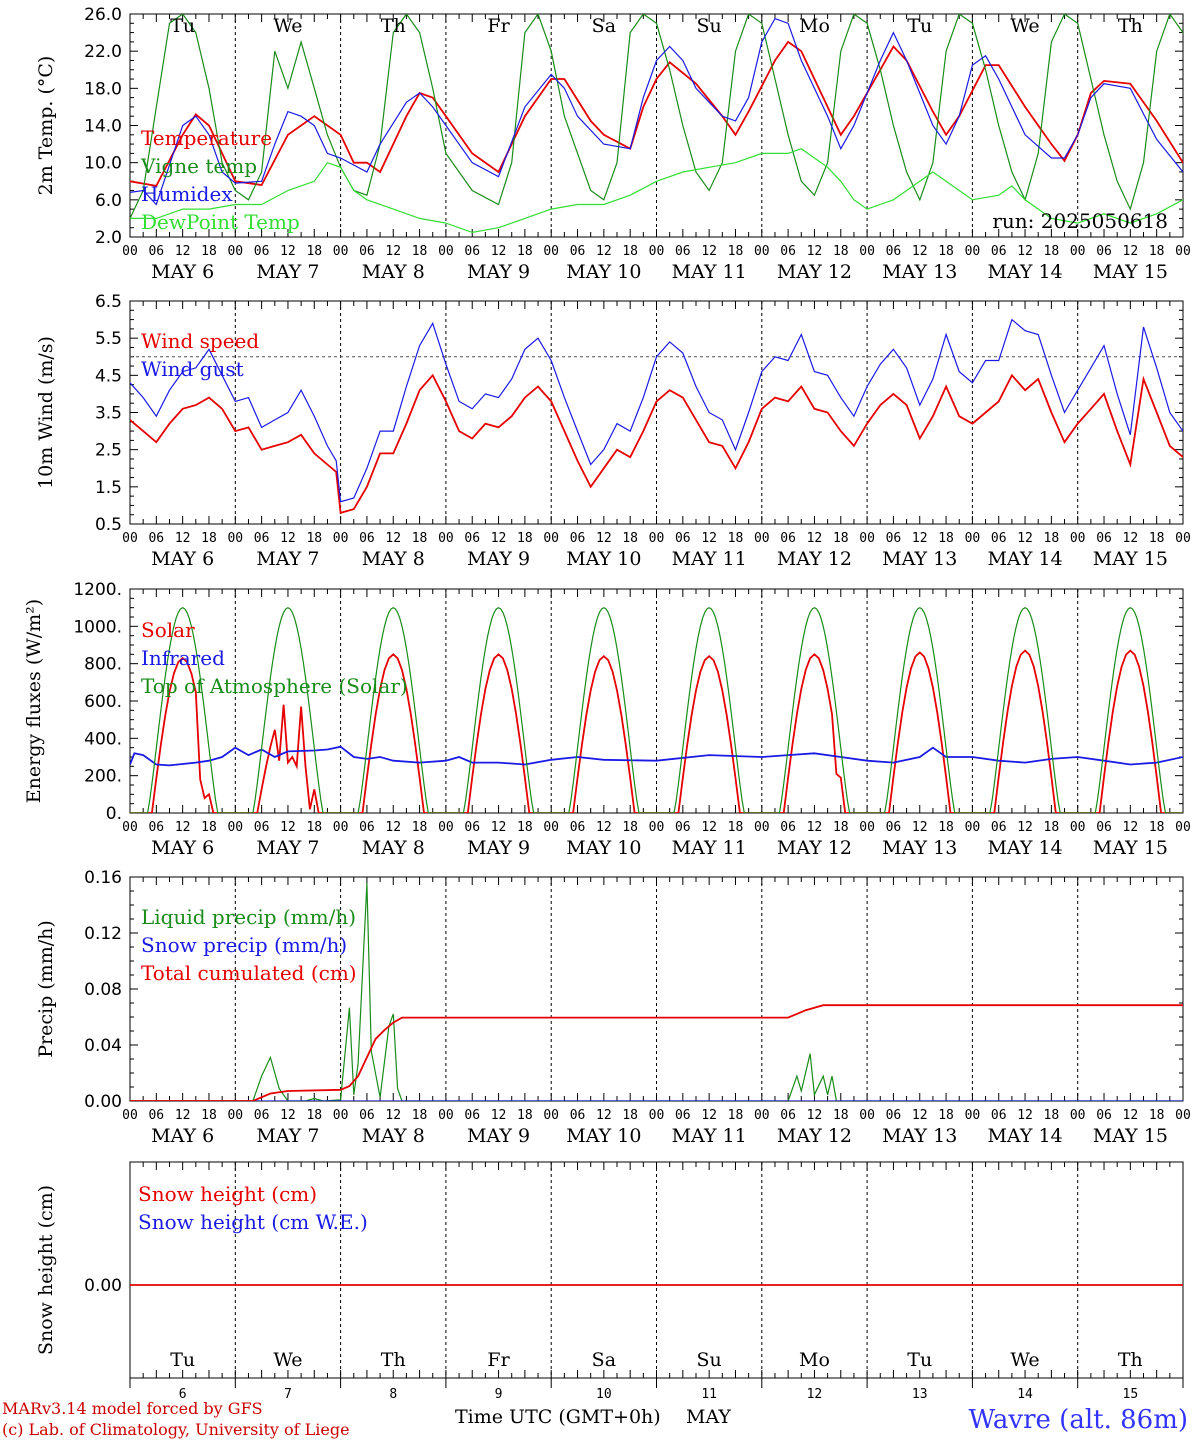 The image size is (1194, 1440). What do you see at coordinates (182, 848) in the screenshot?
I see `date-label: MAY 6` at bounding box center [182, 848].